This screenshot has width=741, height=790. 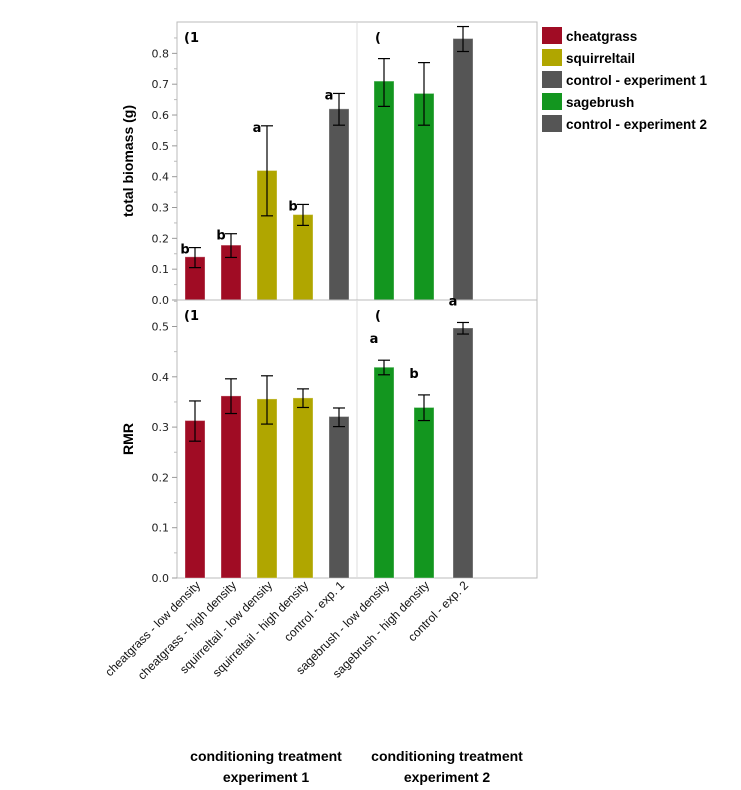 I want to click on y-axis-title: total biomass (g), so click(x=128, y=161).